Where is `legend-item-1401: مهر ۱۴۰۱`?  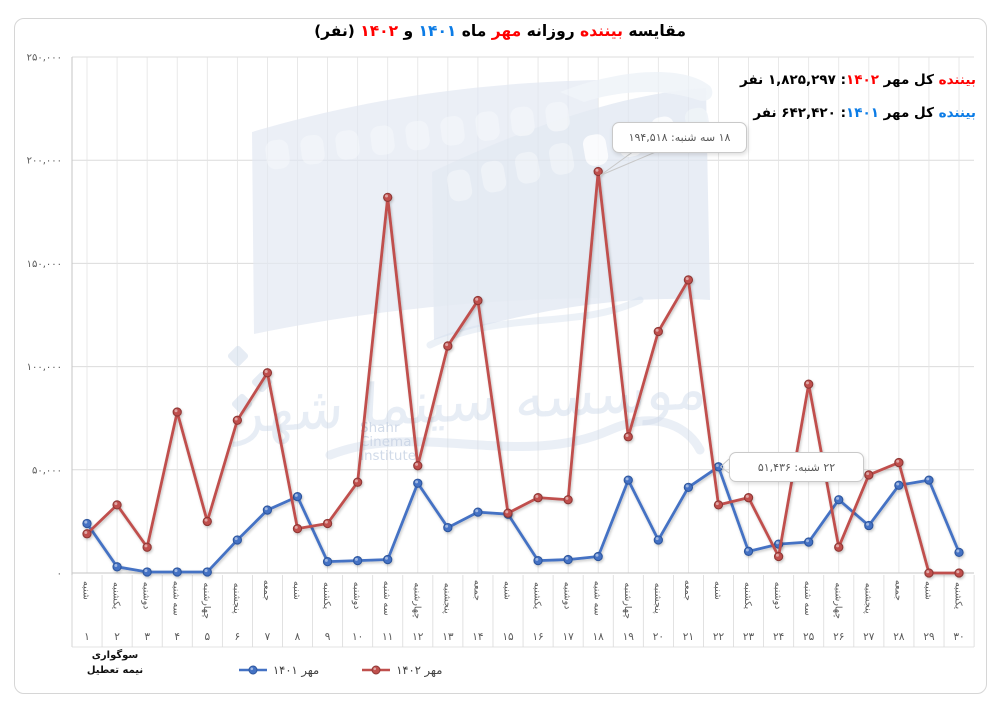
legend-item-1401: مهر ۱۴۰۱ is located at coordinates (278, 670).